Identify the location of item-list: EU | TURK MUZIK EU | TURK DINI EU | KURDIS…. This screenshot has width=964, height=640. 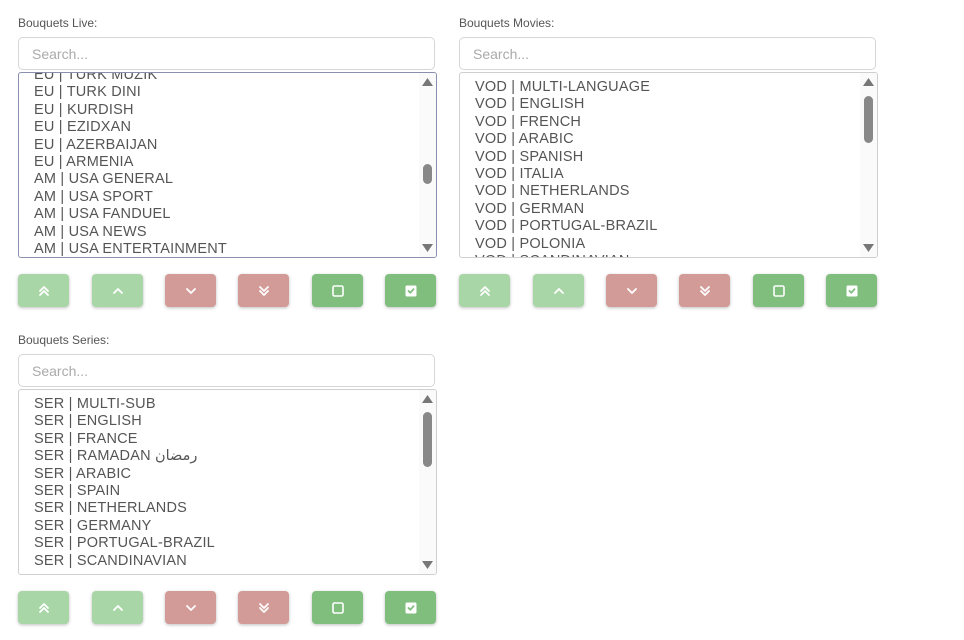
(227, 165).